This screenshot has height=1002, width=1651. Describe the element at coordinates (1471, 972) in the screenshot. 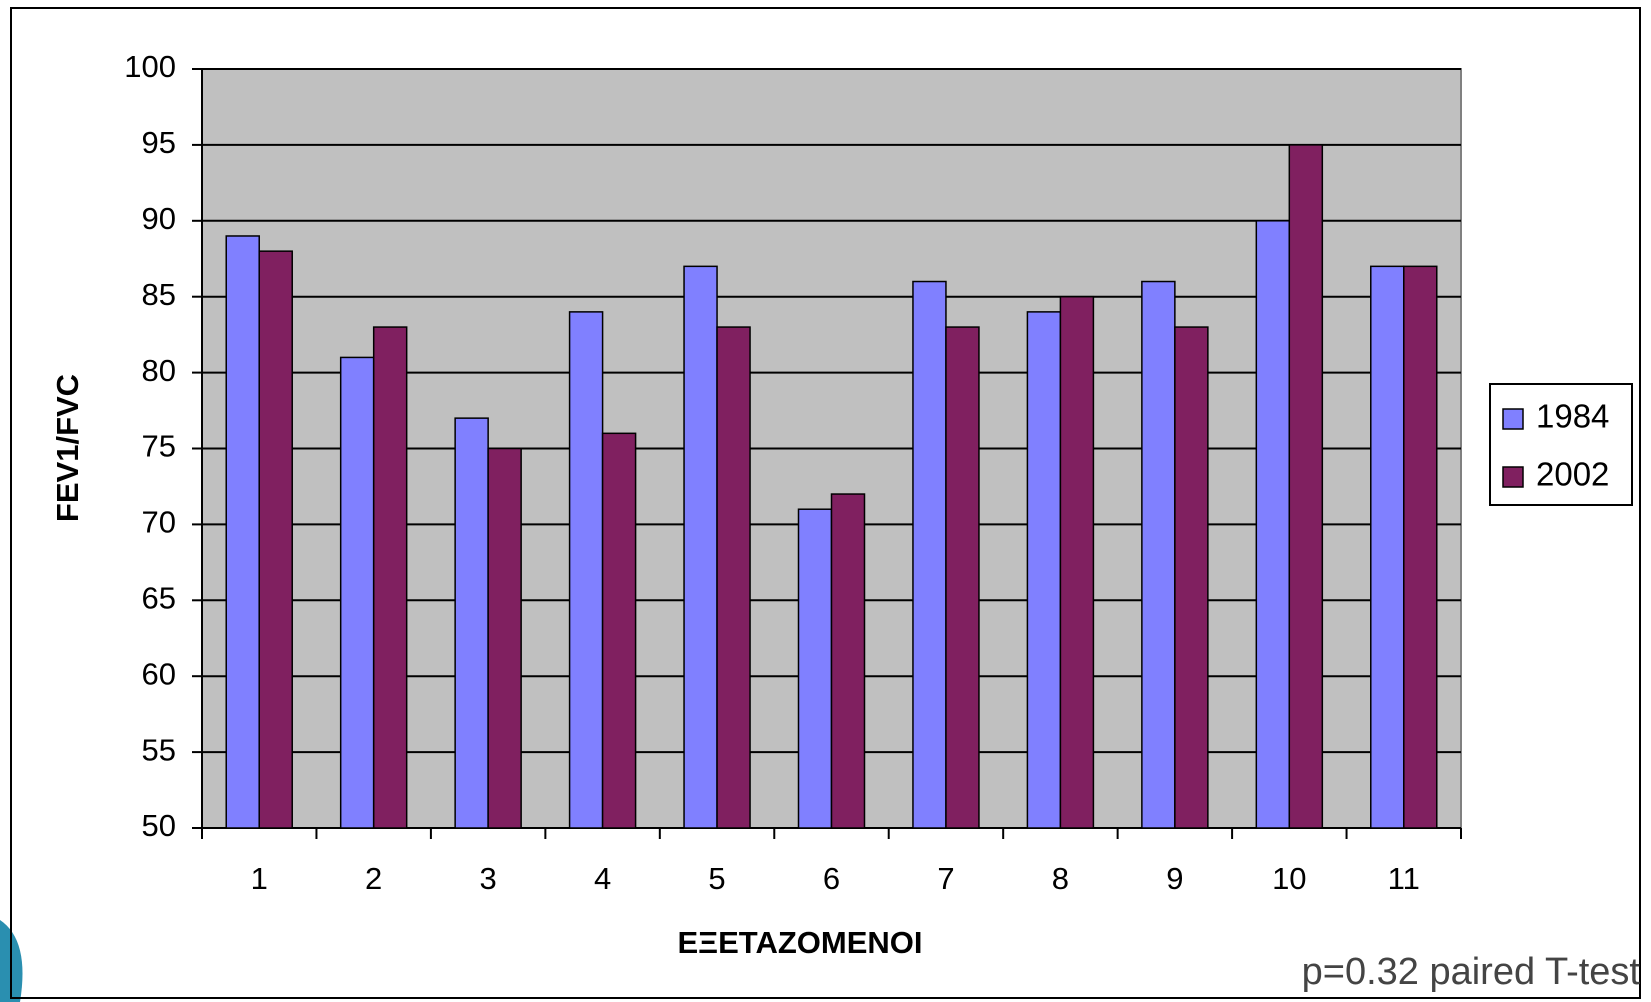

I see `annotation: p=0.32 paired T-test` at that location.